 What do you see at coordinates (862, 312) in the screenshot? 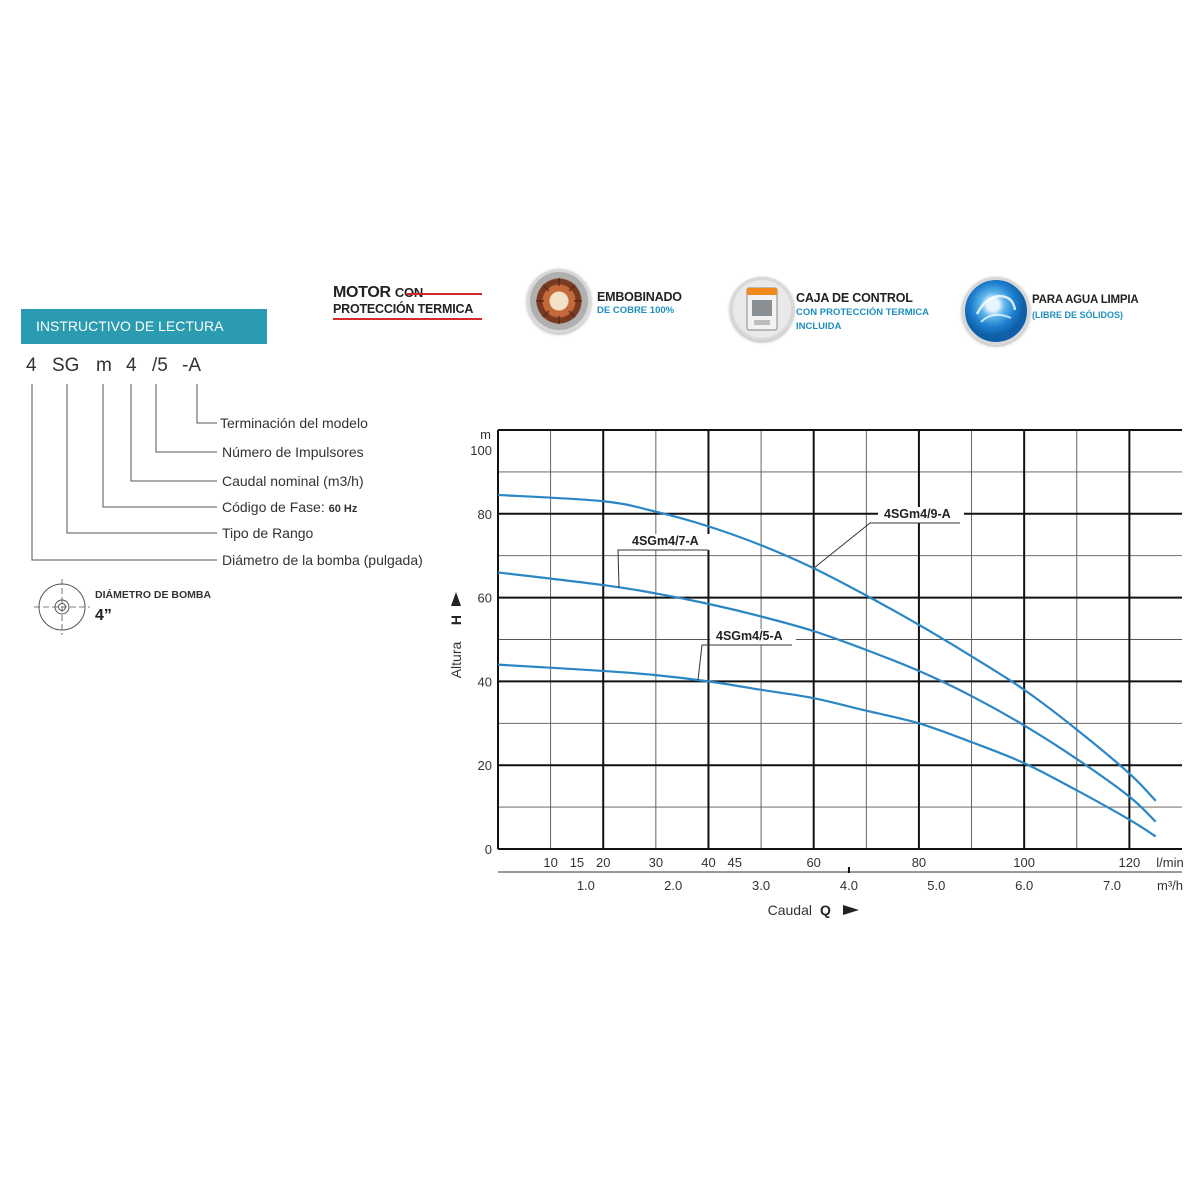
I see `control-box-subtitle-1: CON PROTECCIÓN TERMICA` at bounding box center [862, 312].